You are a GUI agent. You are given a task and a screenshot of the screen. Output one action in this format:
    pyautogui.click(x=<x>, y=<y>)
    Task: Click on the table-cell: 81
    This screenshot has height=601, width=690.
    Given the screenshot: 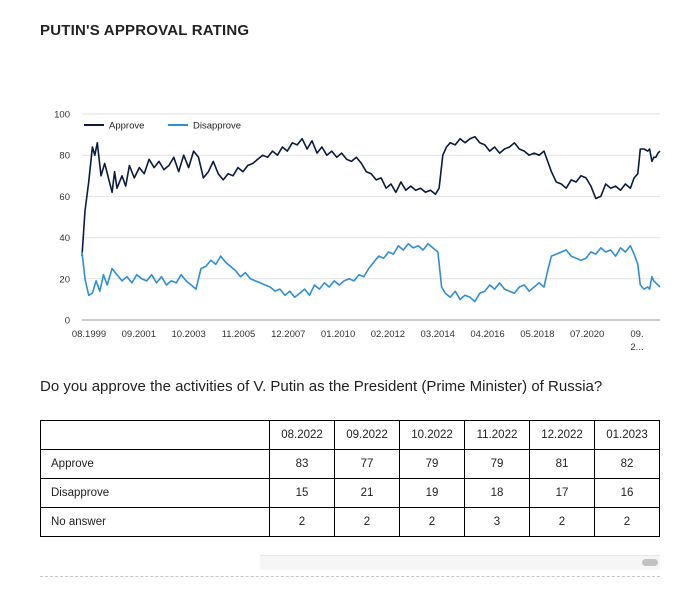 What is the action you would take?
    pyautogui.click(x=562, y=464)
    